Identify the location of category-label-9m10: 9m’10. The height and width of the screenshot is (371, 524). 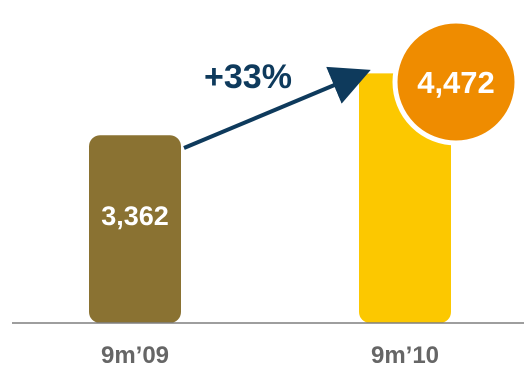
(405, 355).